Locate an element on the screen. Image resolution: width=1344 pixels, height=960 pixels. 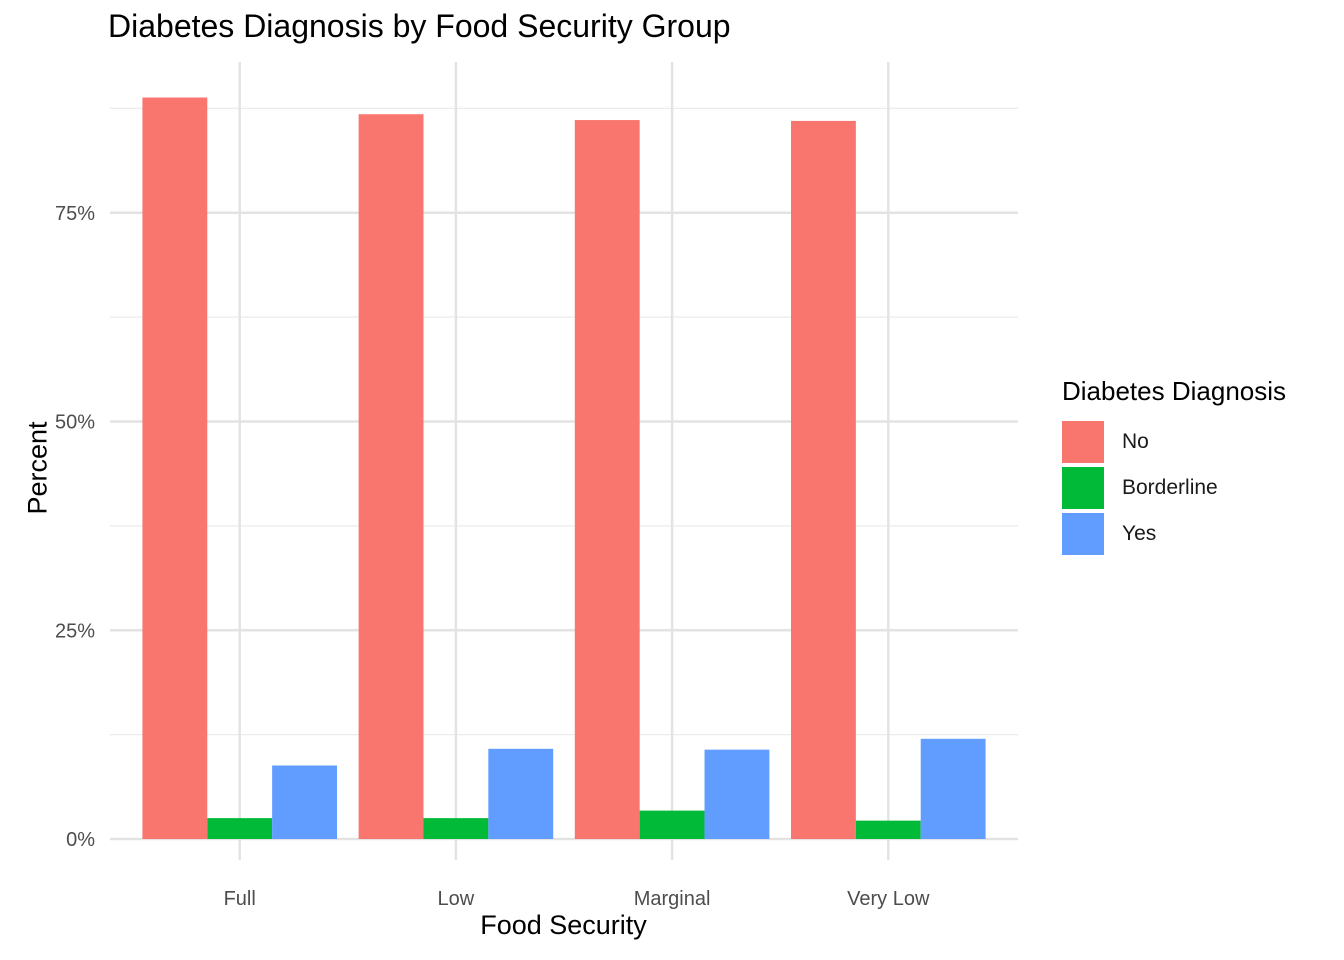
legend-items: No Borderline Yes is located at coordinates (1174, 488).